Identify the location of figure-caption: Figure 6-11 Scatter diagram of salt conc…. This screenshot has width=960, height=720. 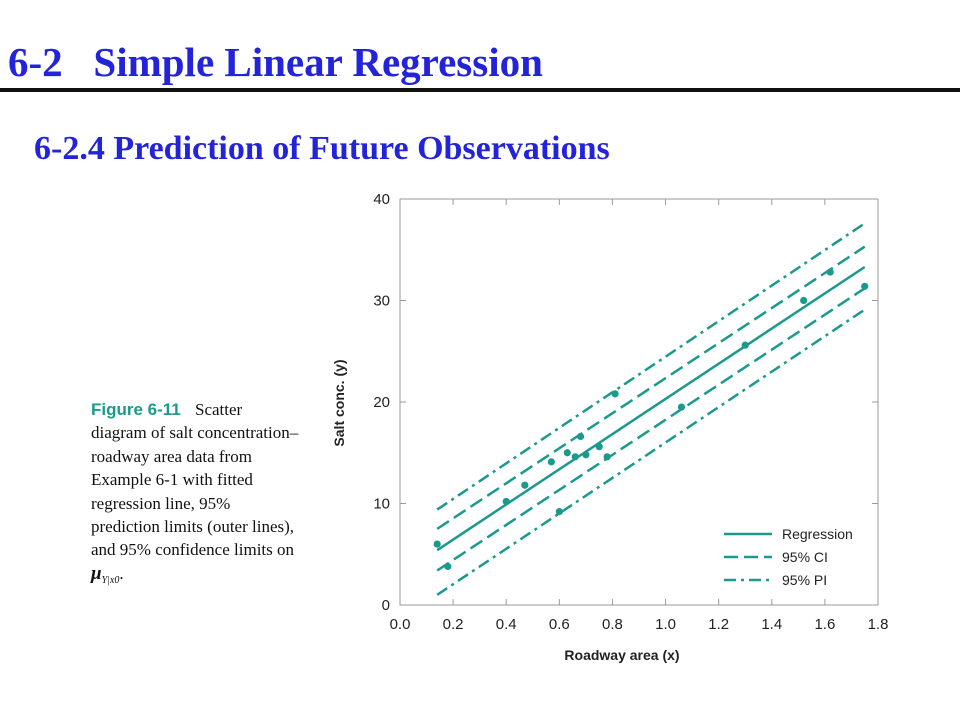
(196, 495).